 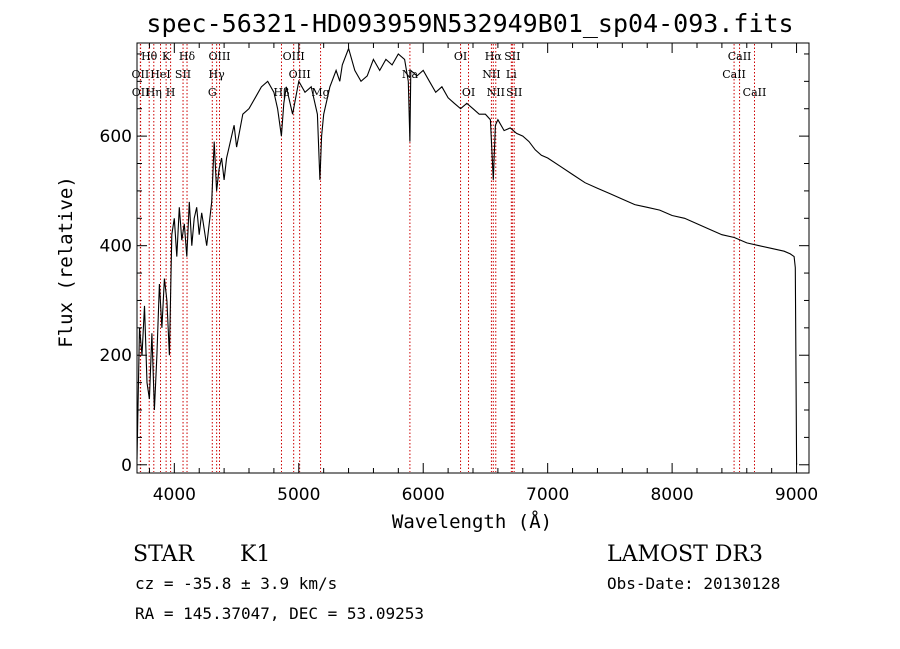 What do you see at coordinates (116, 247) in the screenshot?
I see `y-tick-label: 400` at bounding box center [116, 247].